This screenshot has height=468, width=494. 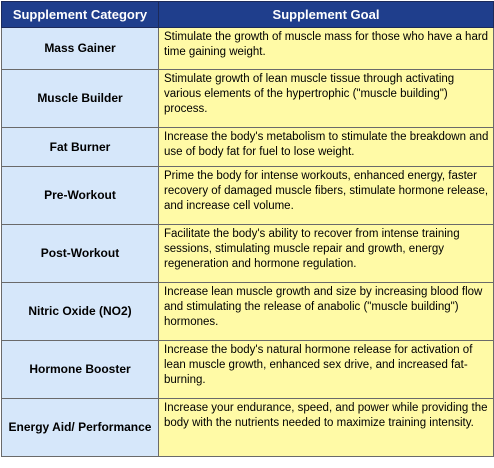 What do you see at coordinates (80, 48) in the screenshot?
I see `category-cell: Mass Gainer` at bounding box center [80, 48].